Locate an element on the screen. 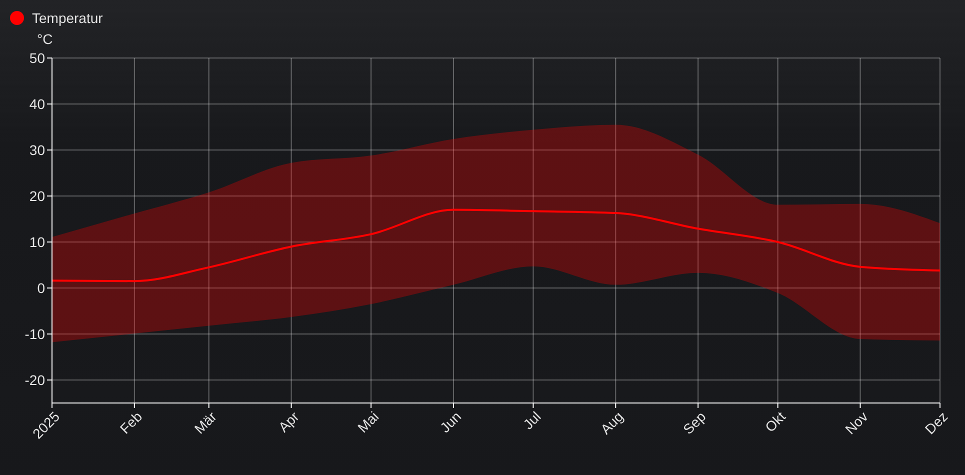 This screenshot has height=475, width=965. y-tick-label: 10 is located at coordinates (37, 242).